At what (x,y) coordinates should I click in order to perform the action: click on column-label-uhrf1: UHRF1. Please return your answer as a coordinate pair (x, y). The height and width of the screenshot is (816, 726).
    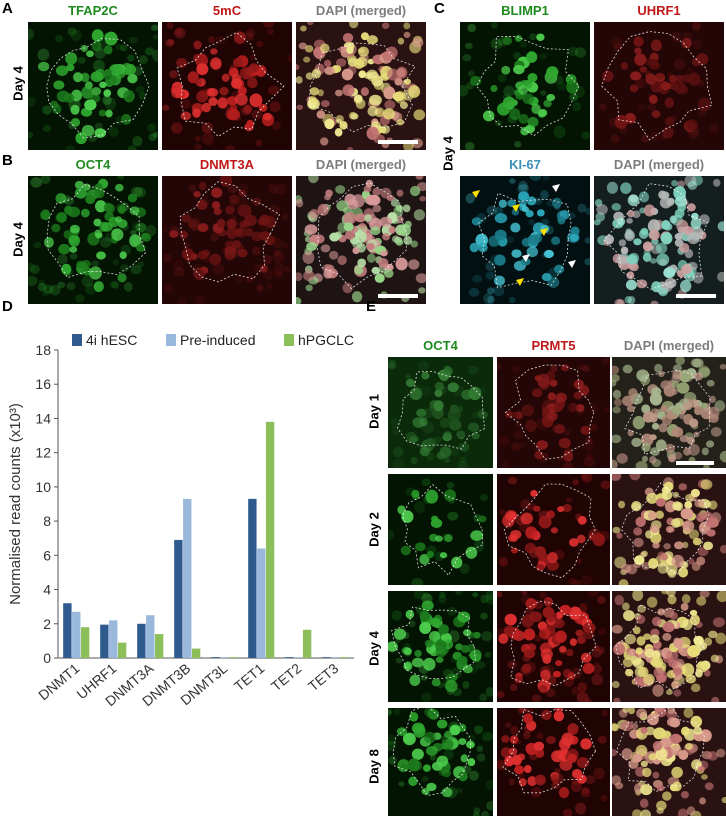
    Looking at the image, I should click on (659, 10).